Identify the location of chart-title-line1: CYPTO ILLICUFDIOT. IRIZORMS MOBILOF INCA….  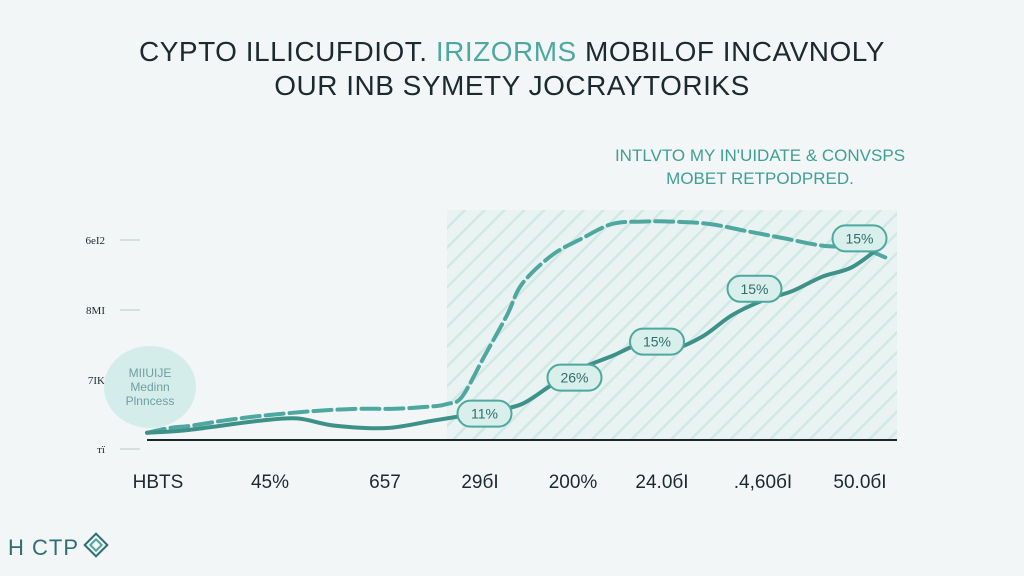
(512, 52).